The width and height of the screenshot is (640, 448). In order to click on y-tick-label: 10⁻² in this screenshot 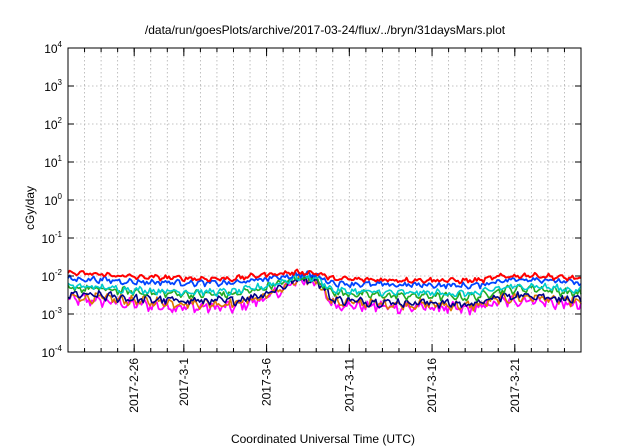, I will do `click(52, 276)`.